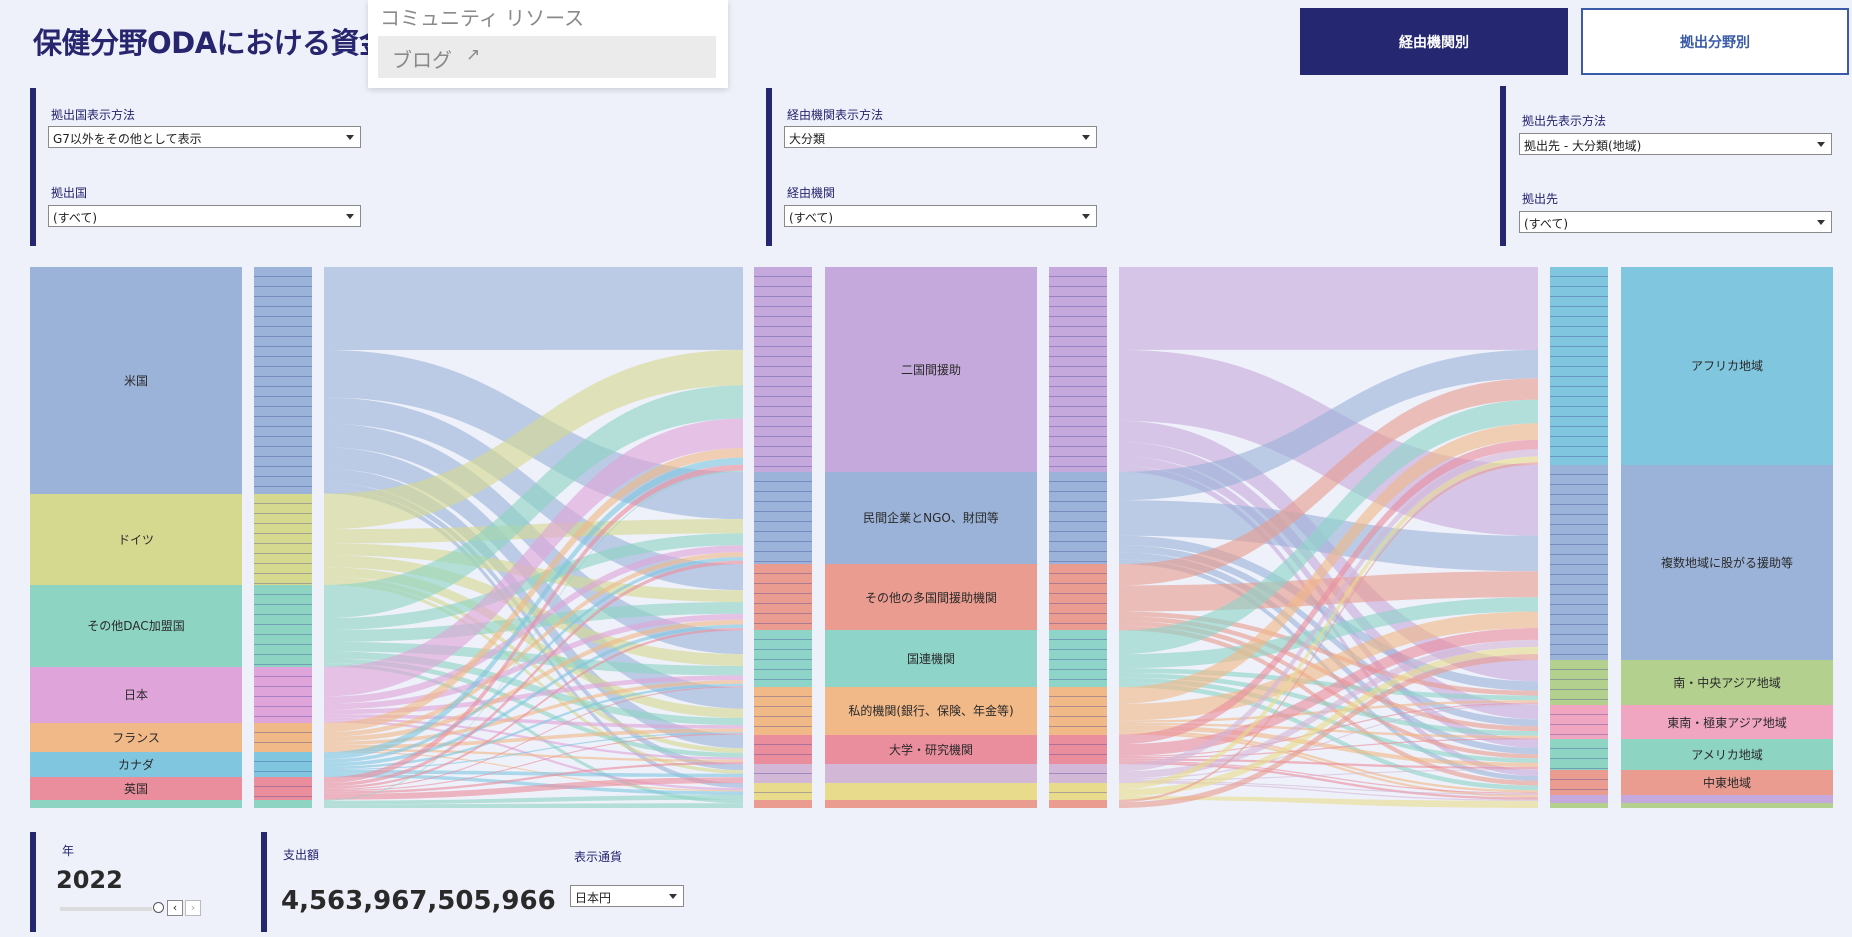  Describe the element at coordinates (136, 380) in the screenshot. I see `donor-node: 米国` at that location.